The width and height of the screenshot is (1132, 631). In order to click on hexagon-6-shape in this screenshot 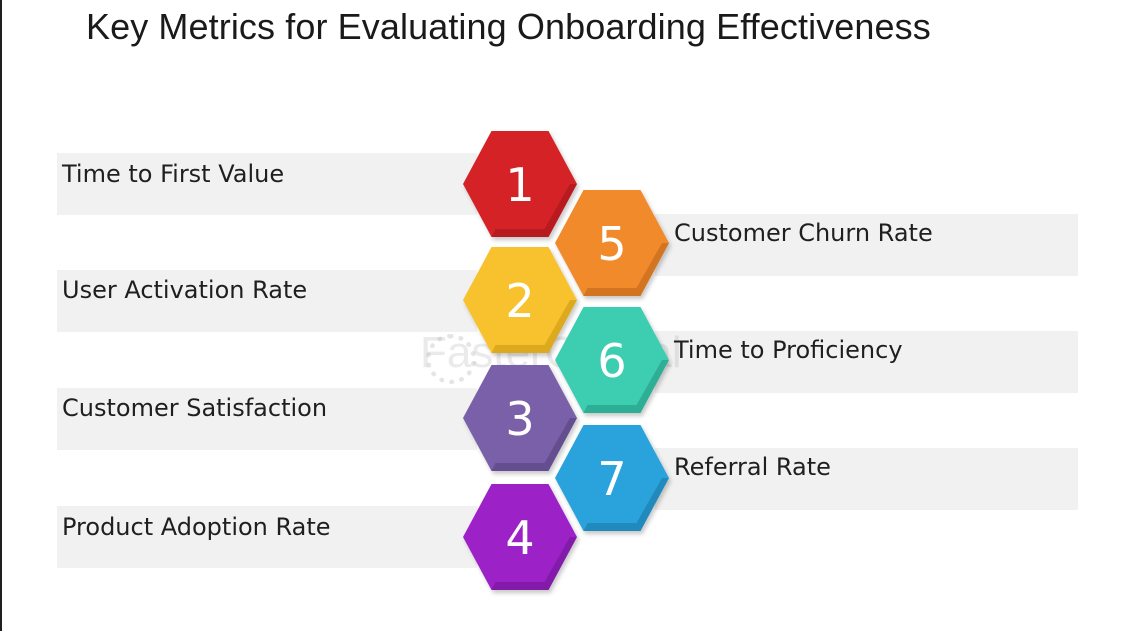, I will do `click(612, 360)`.